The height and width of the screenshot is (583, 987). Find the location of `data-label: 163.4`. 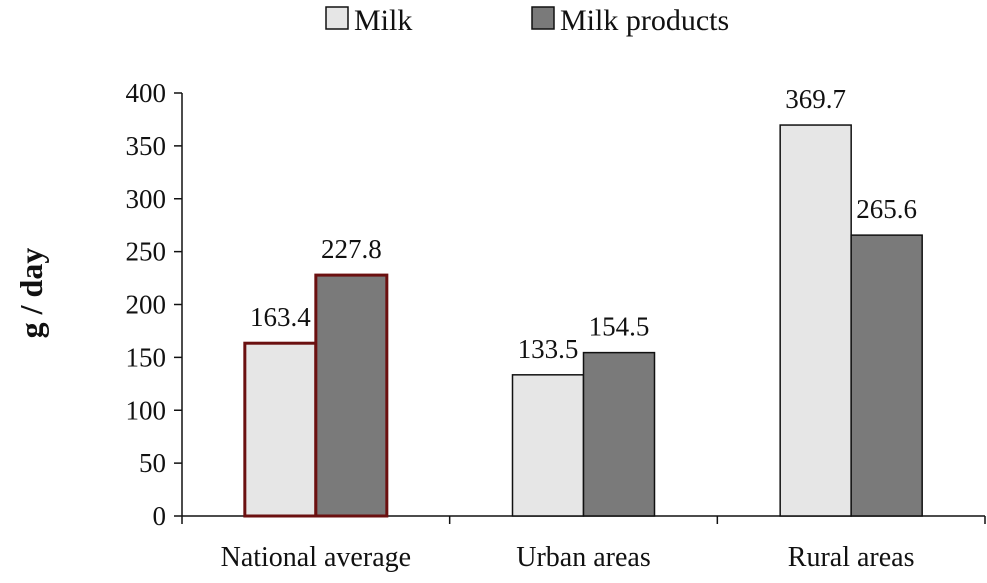

data-label: 163.4 is located at coordinates (280, 317).